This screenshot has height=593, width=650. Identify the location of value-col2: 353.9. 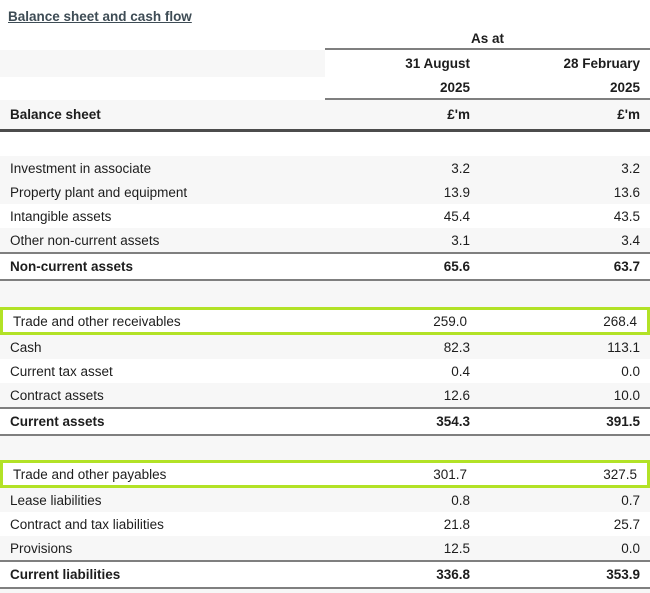
(623, 574).